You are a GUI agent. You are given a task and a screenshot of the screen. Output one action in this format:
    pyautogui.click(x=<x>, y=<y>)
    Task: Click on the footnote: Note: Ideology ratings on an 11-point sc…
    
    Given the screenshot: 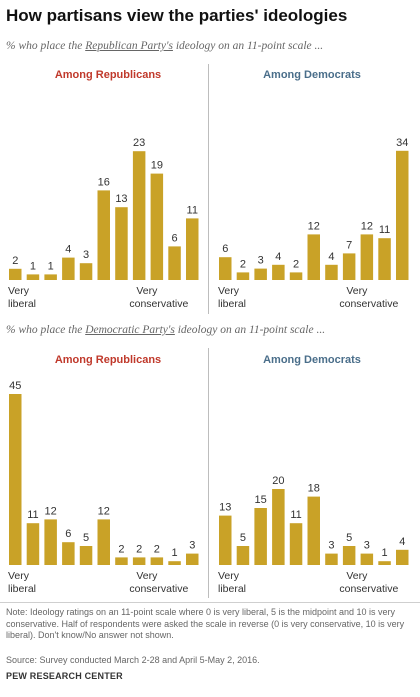 What is the action you would take?
    pyautogui.click(x=205, y=623)
    